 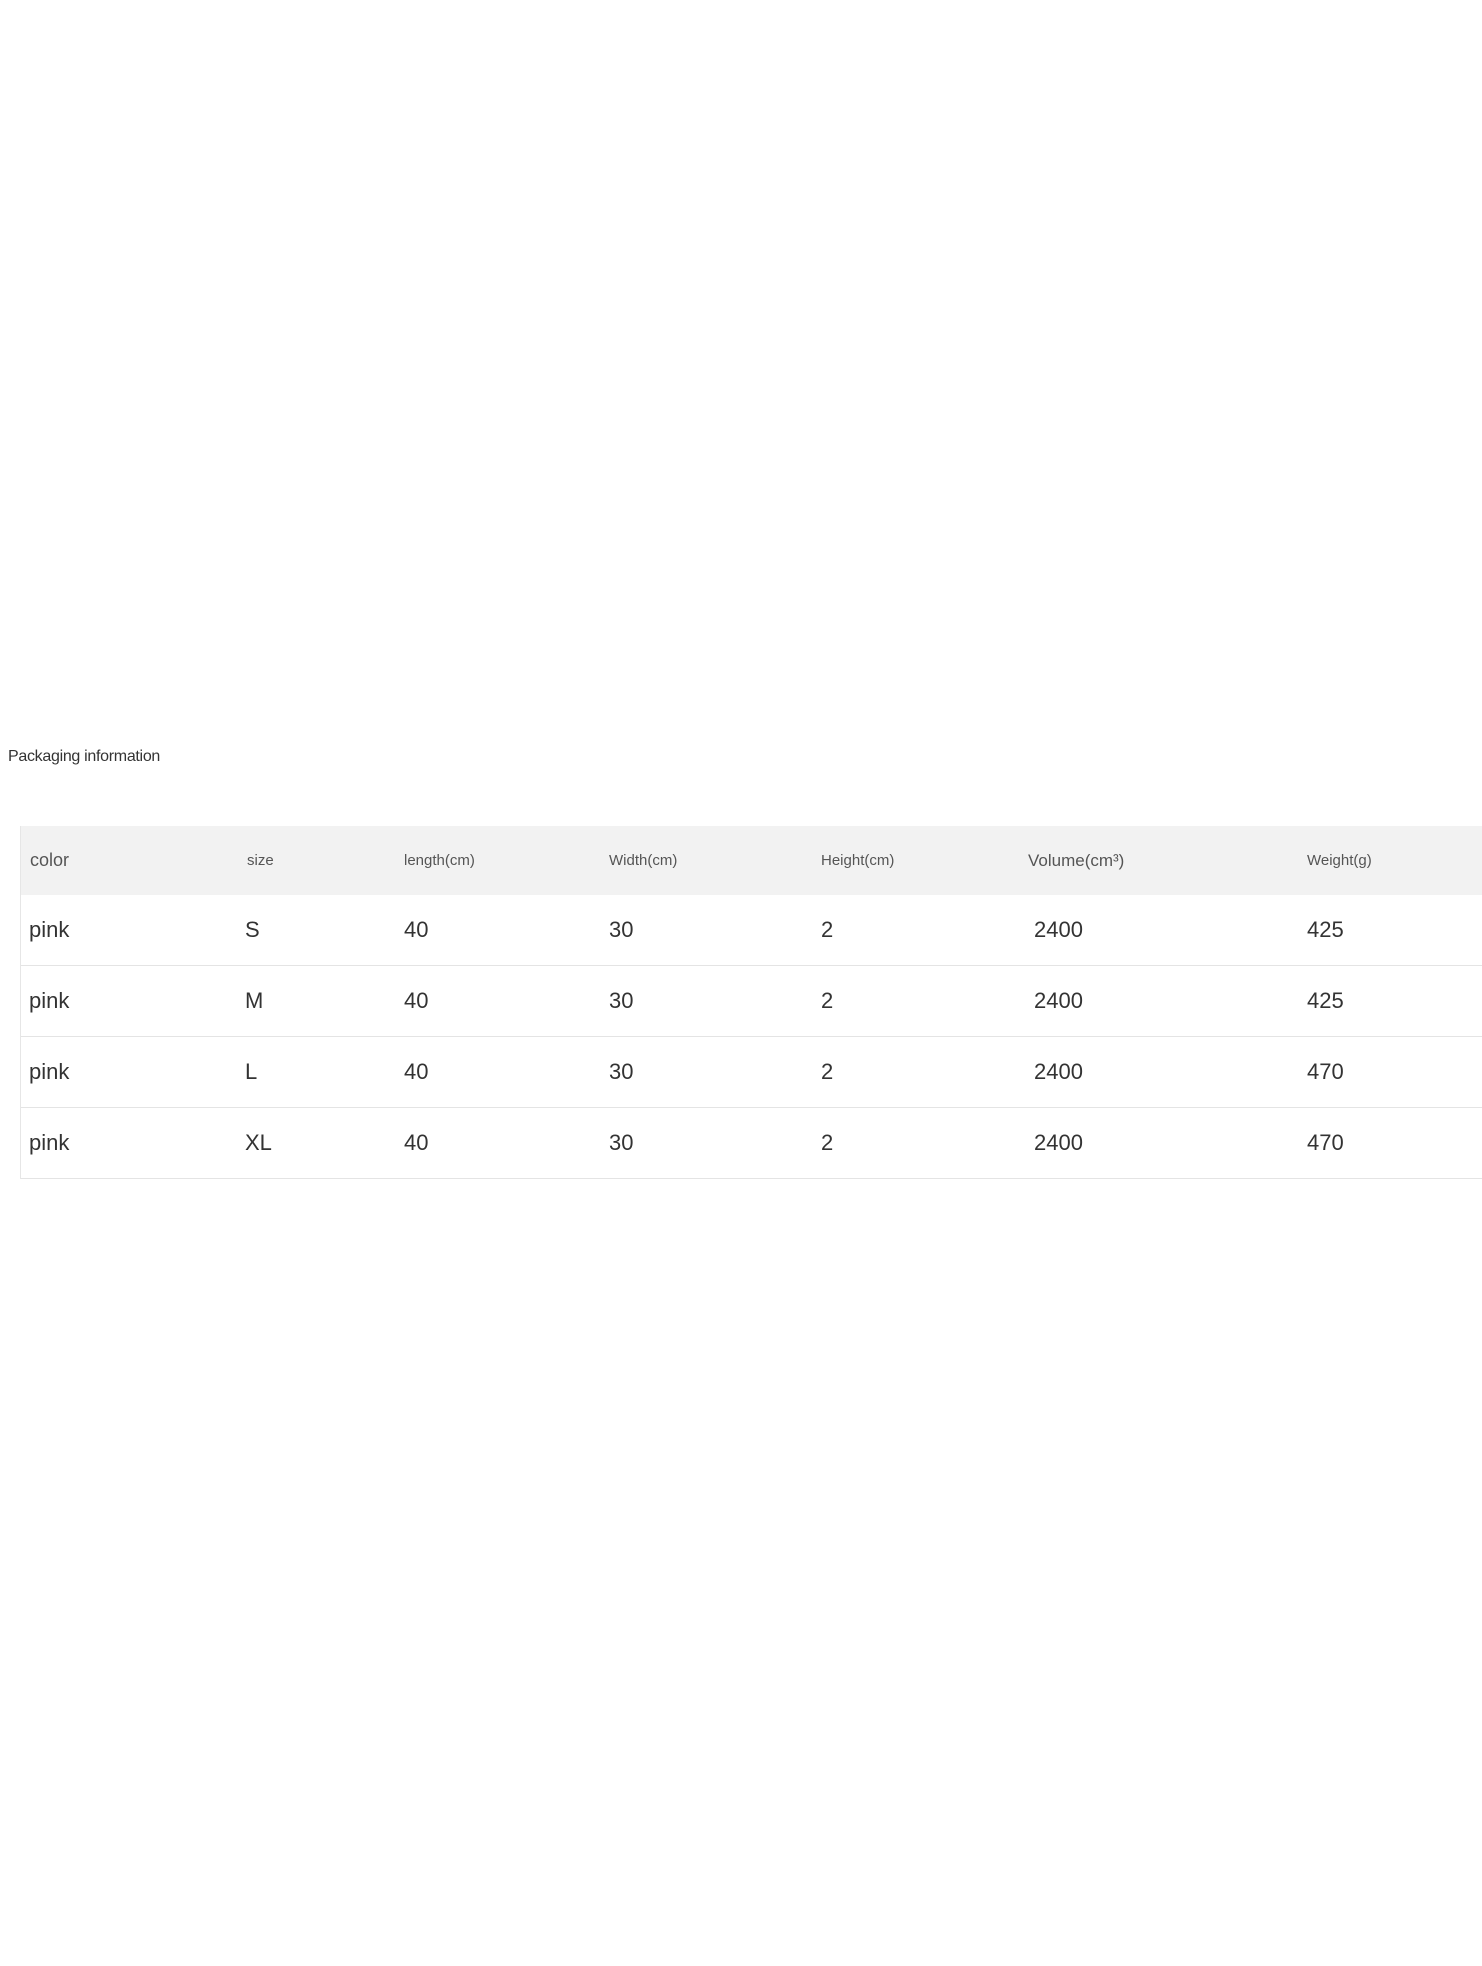 What do you see at coordinates (751, 1143) in the screenshot?
I see `table-row: pink XL 40 30 2 2400 470` at bounding box center [751, 1143].